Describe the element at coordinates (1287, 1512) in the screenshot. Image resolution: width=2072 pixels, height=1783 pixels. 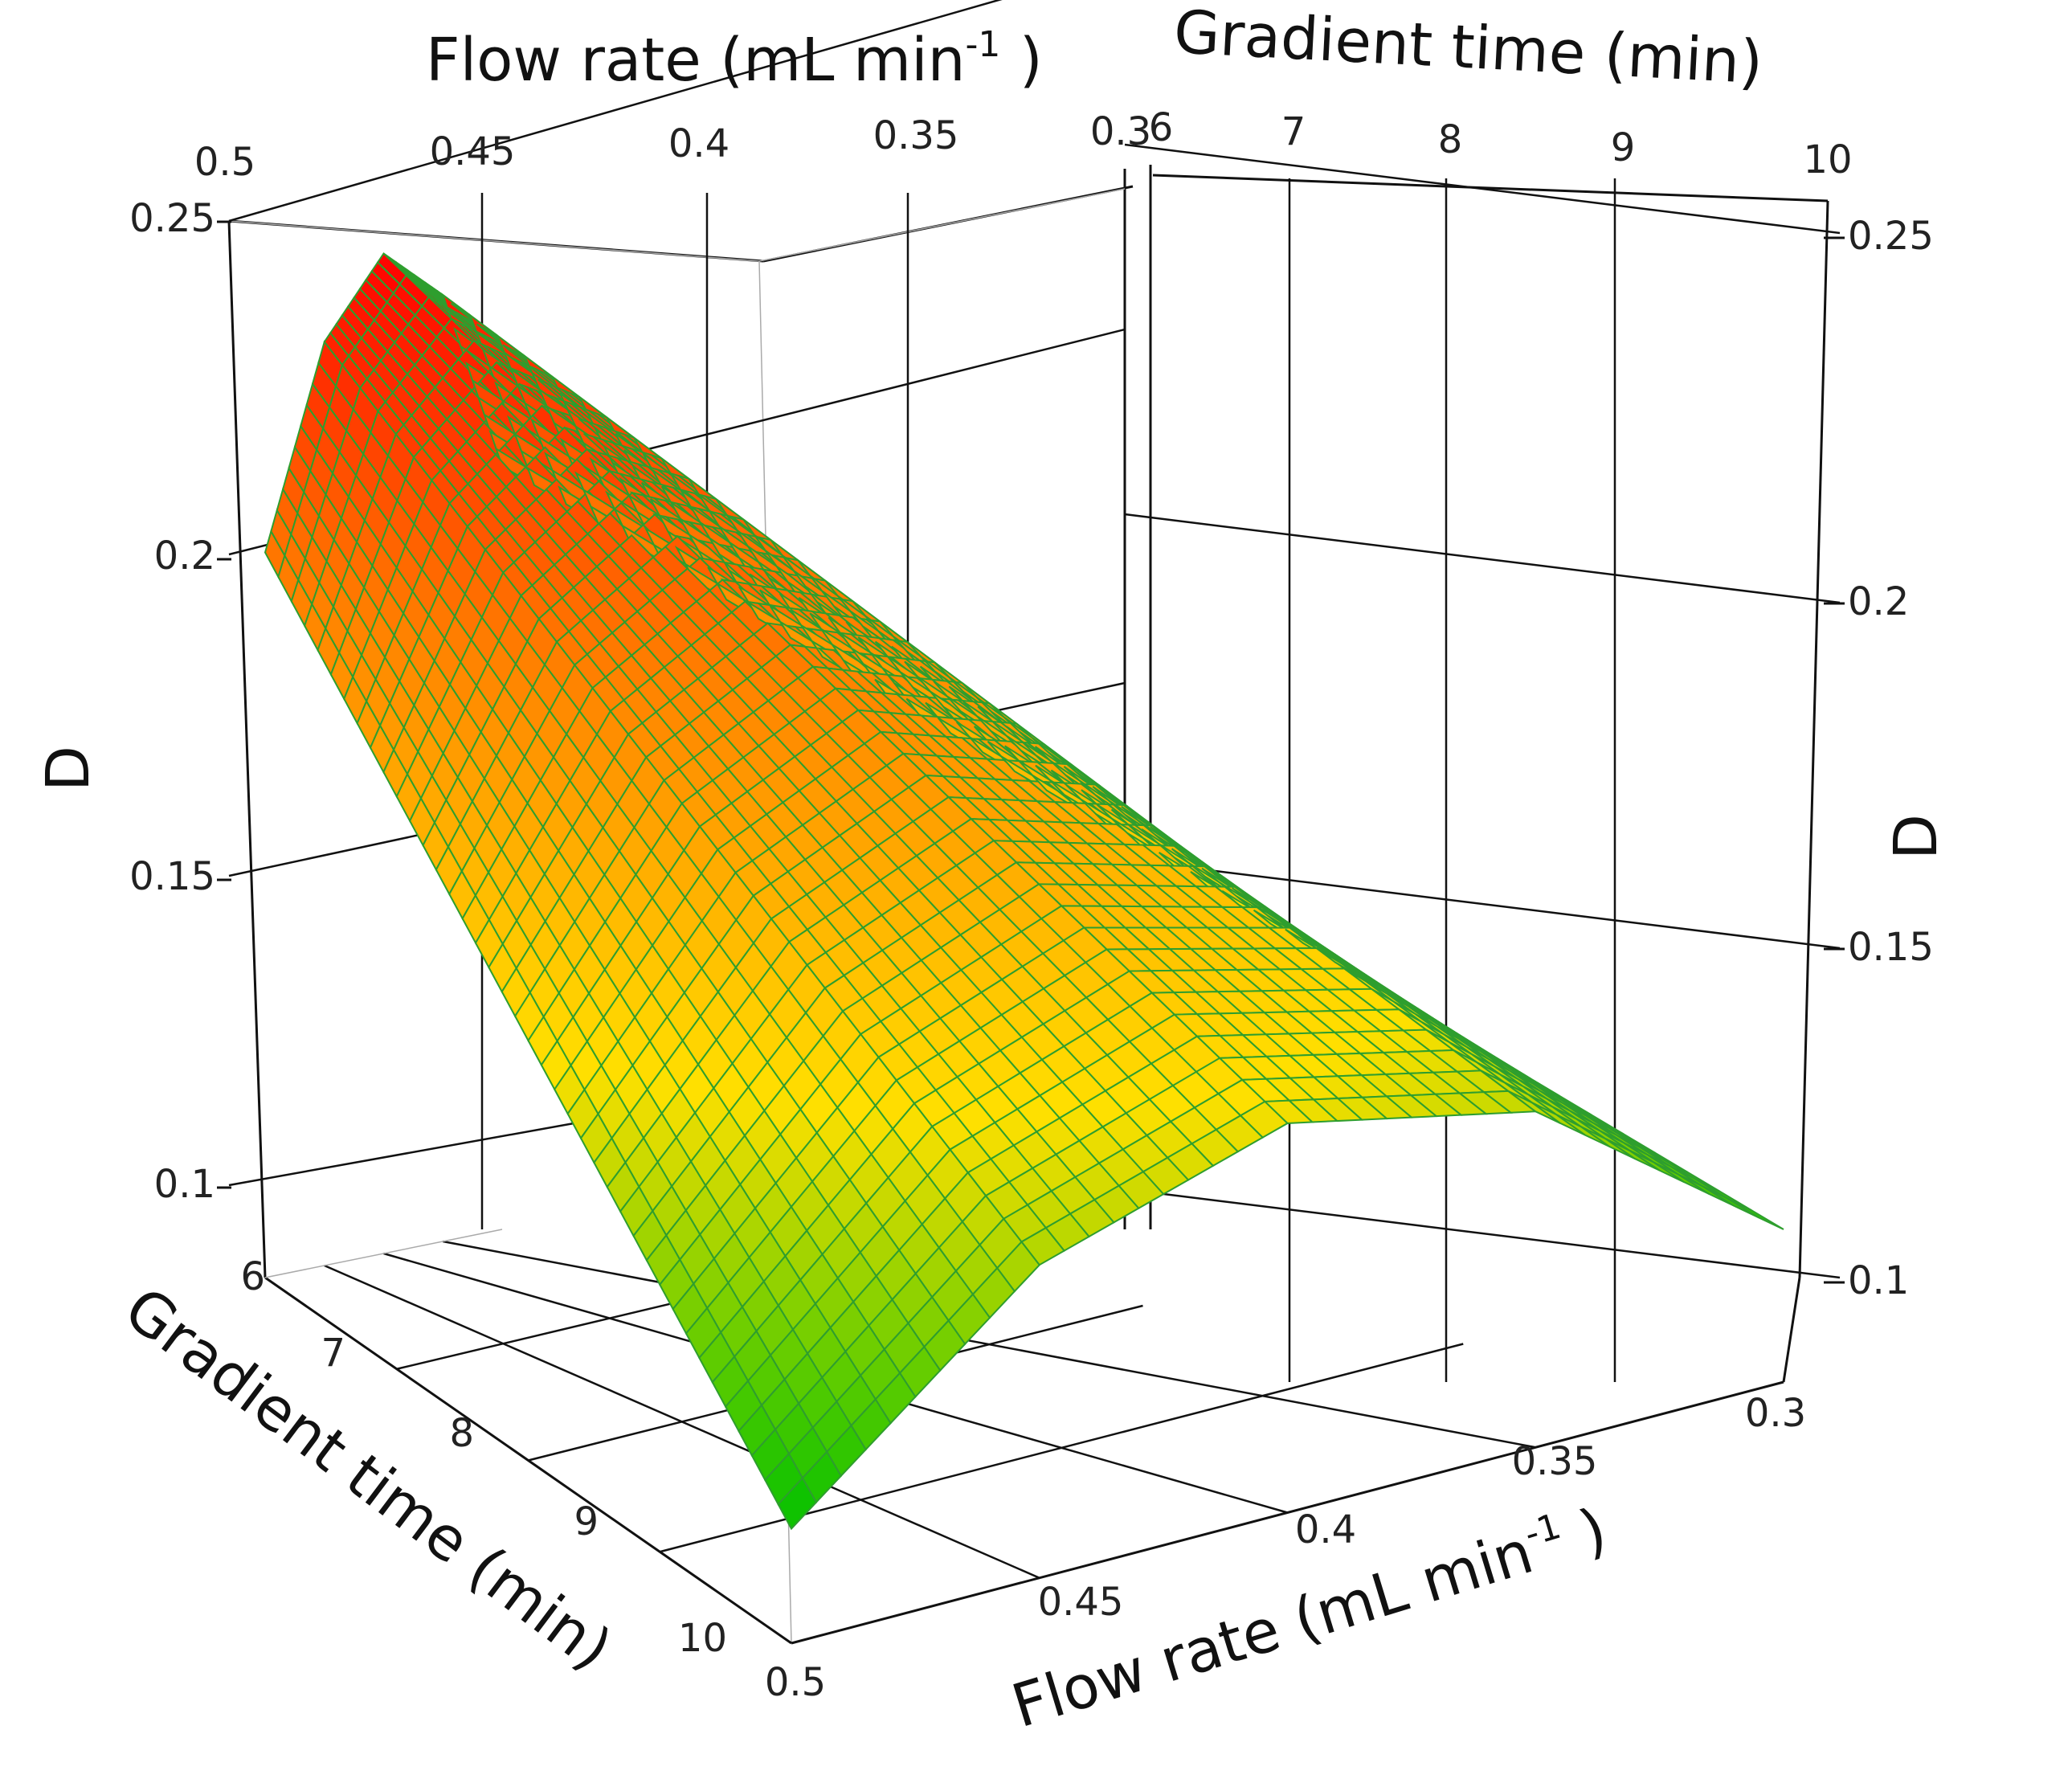
I see `front-right-floor-edge` at that location.